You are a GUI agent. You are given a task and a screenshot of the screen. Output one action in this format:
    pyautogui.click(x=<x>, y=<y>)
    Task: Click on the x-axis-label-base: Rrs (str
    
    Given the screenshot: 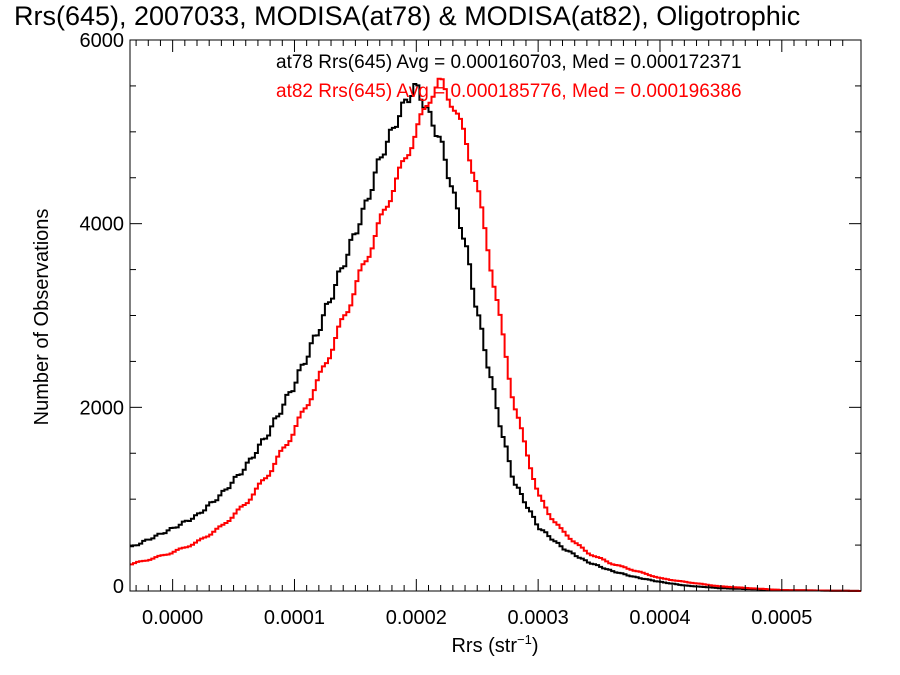 What is the action you would take?
    pyautogui.click(x=484, y=646)
    